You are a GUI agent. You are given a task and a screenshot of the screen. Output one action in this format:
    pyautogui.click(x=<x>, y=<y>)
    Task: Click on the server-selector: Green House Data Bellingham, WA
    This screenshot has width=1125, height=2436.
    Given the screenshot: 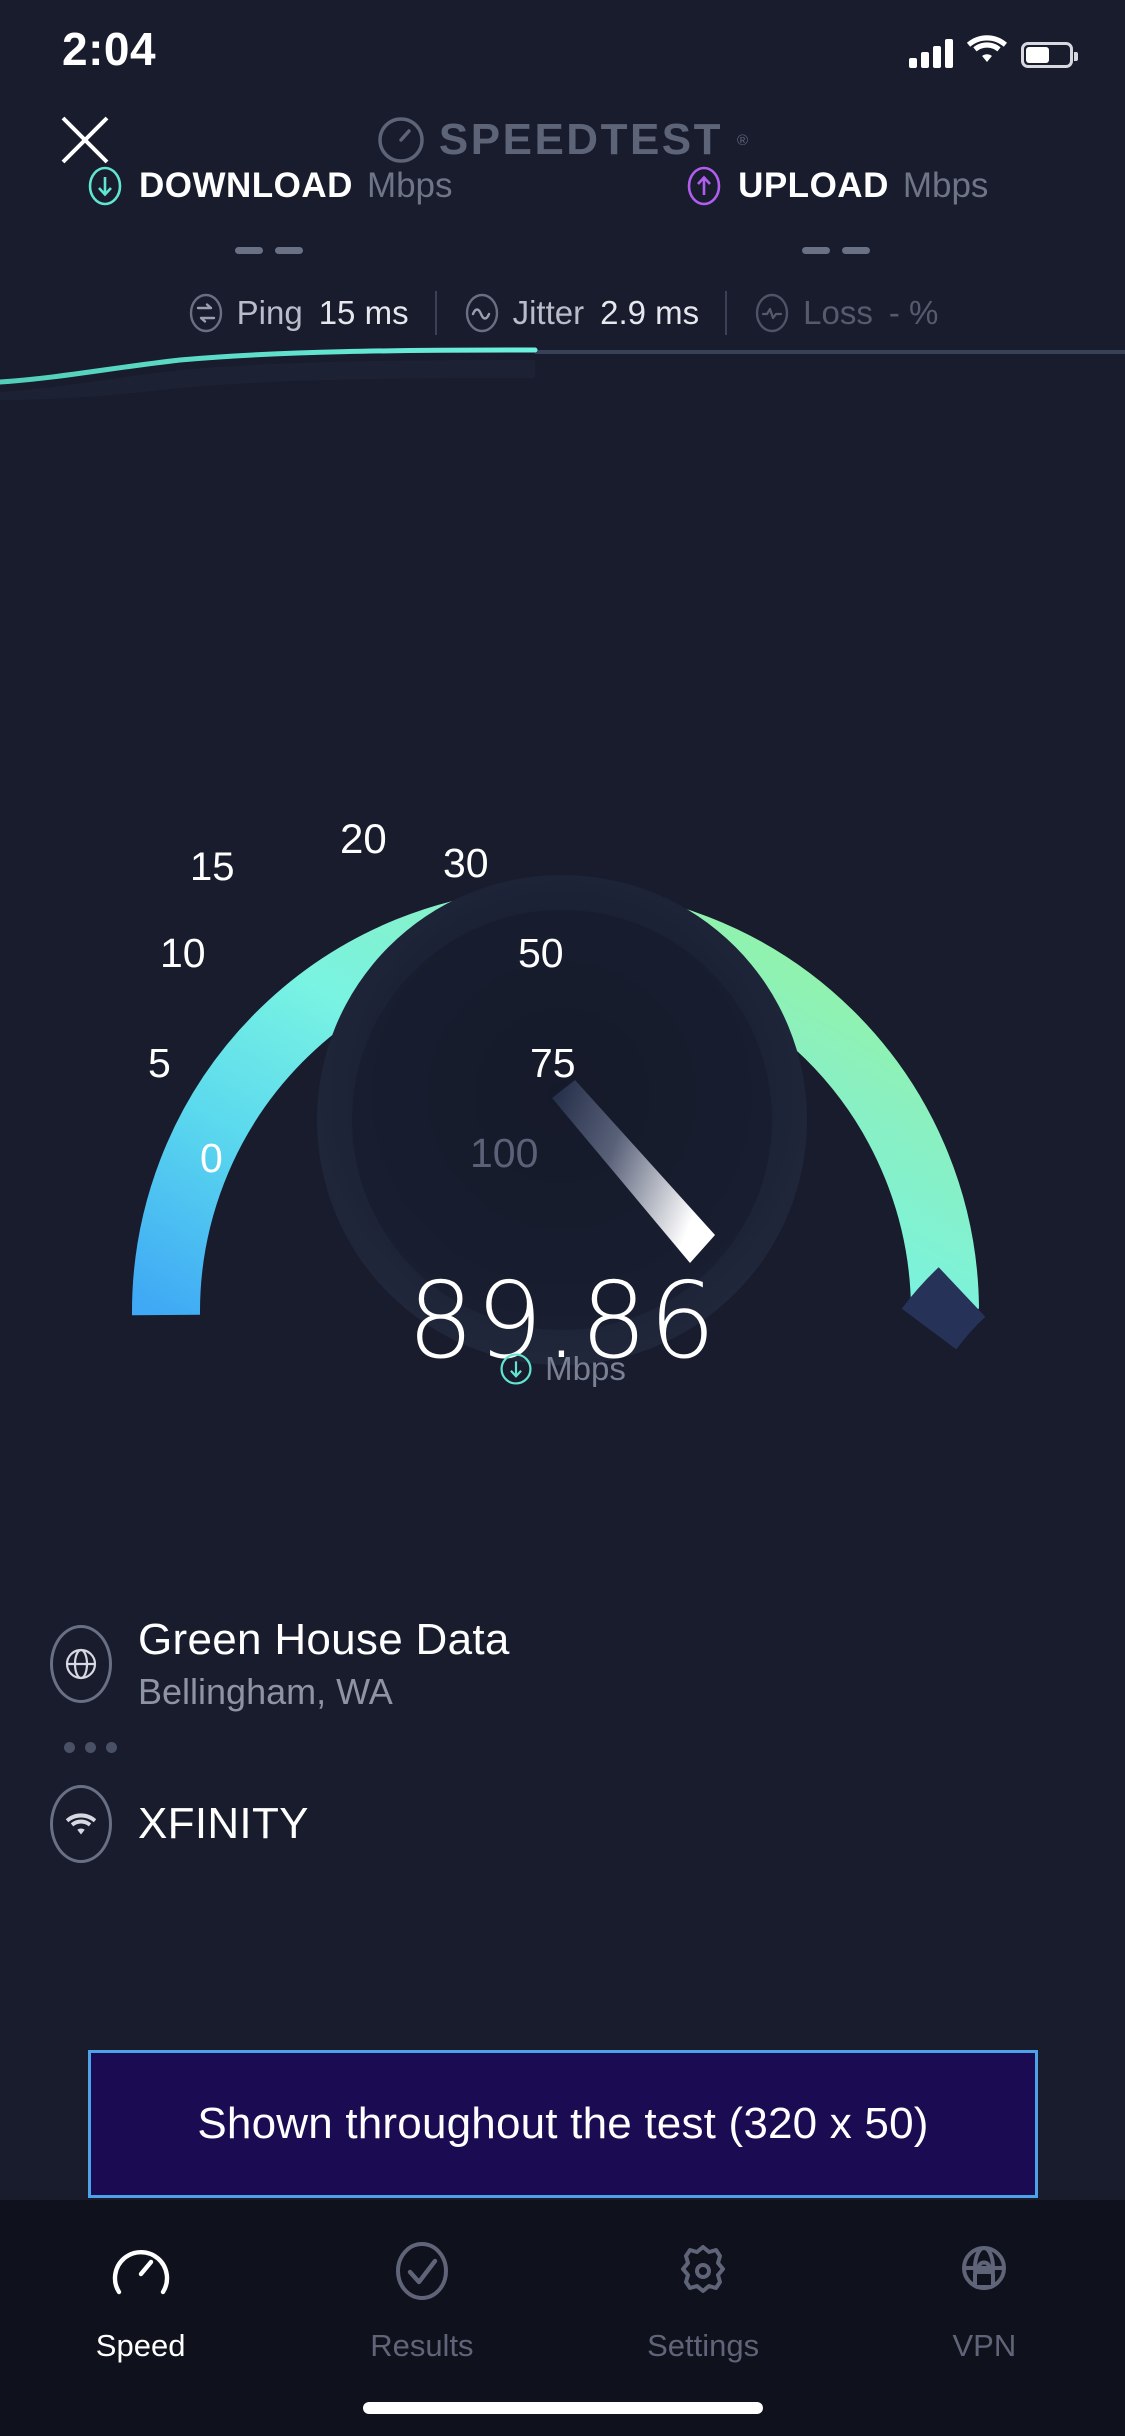 What is the action you would take?
    pyautogui.click(x=280, y=1664)
    